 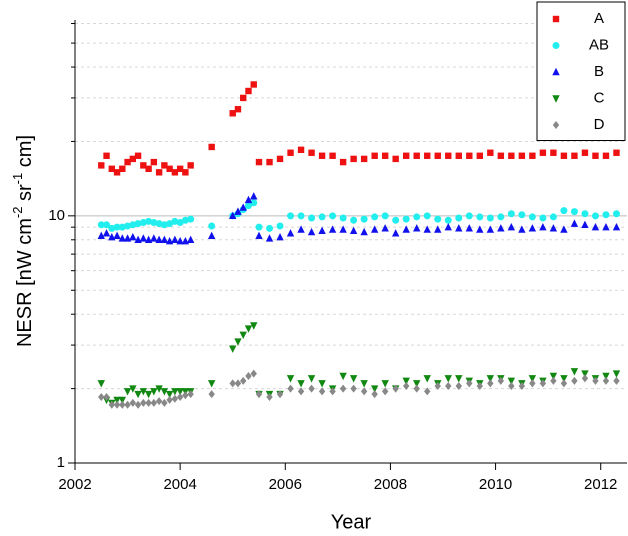 I want to click on legend-label: B, so click(x=599, y=71).